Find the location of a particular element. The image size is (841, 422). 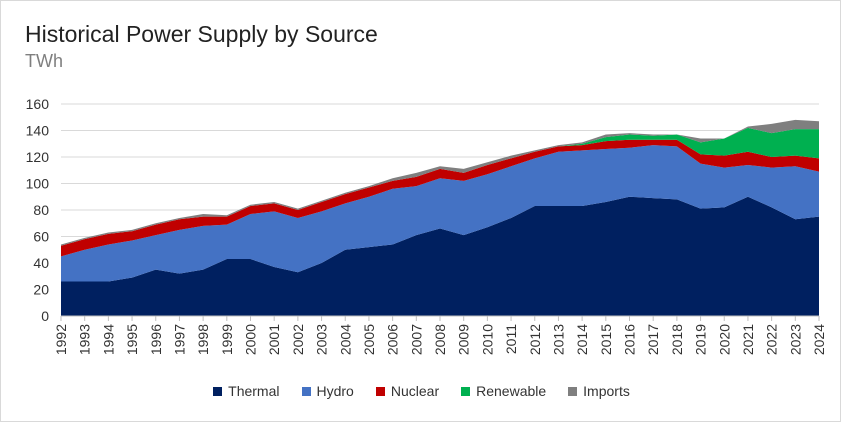

x-tick-label: 1998 is located at coordinates (203, 339).